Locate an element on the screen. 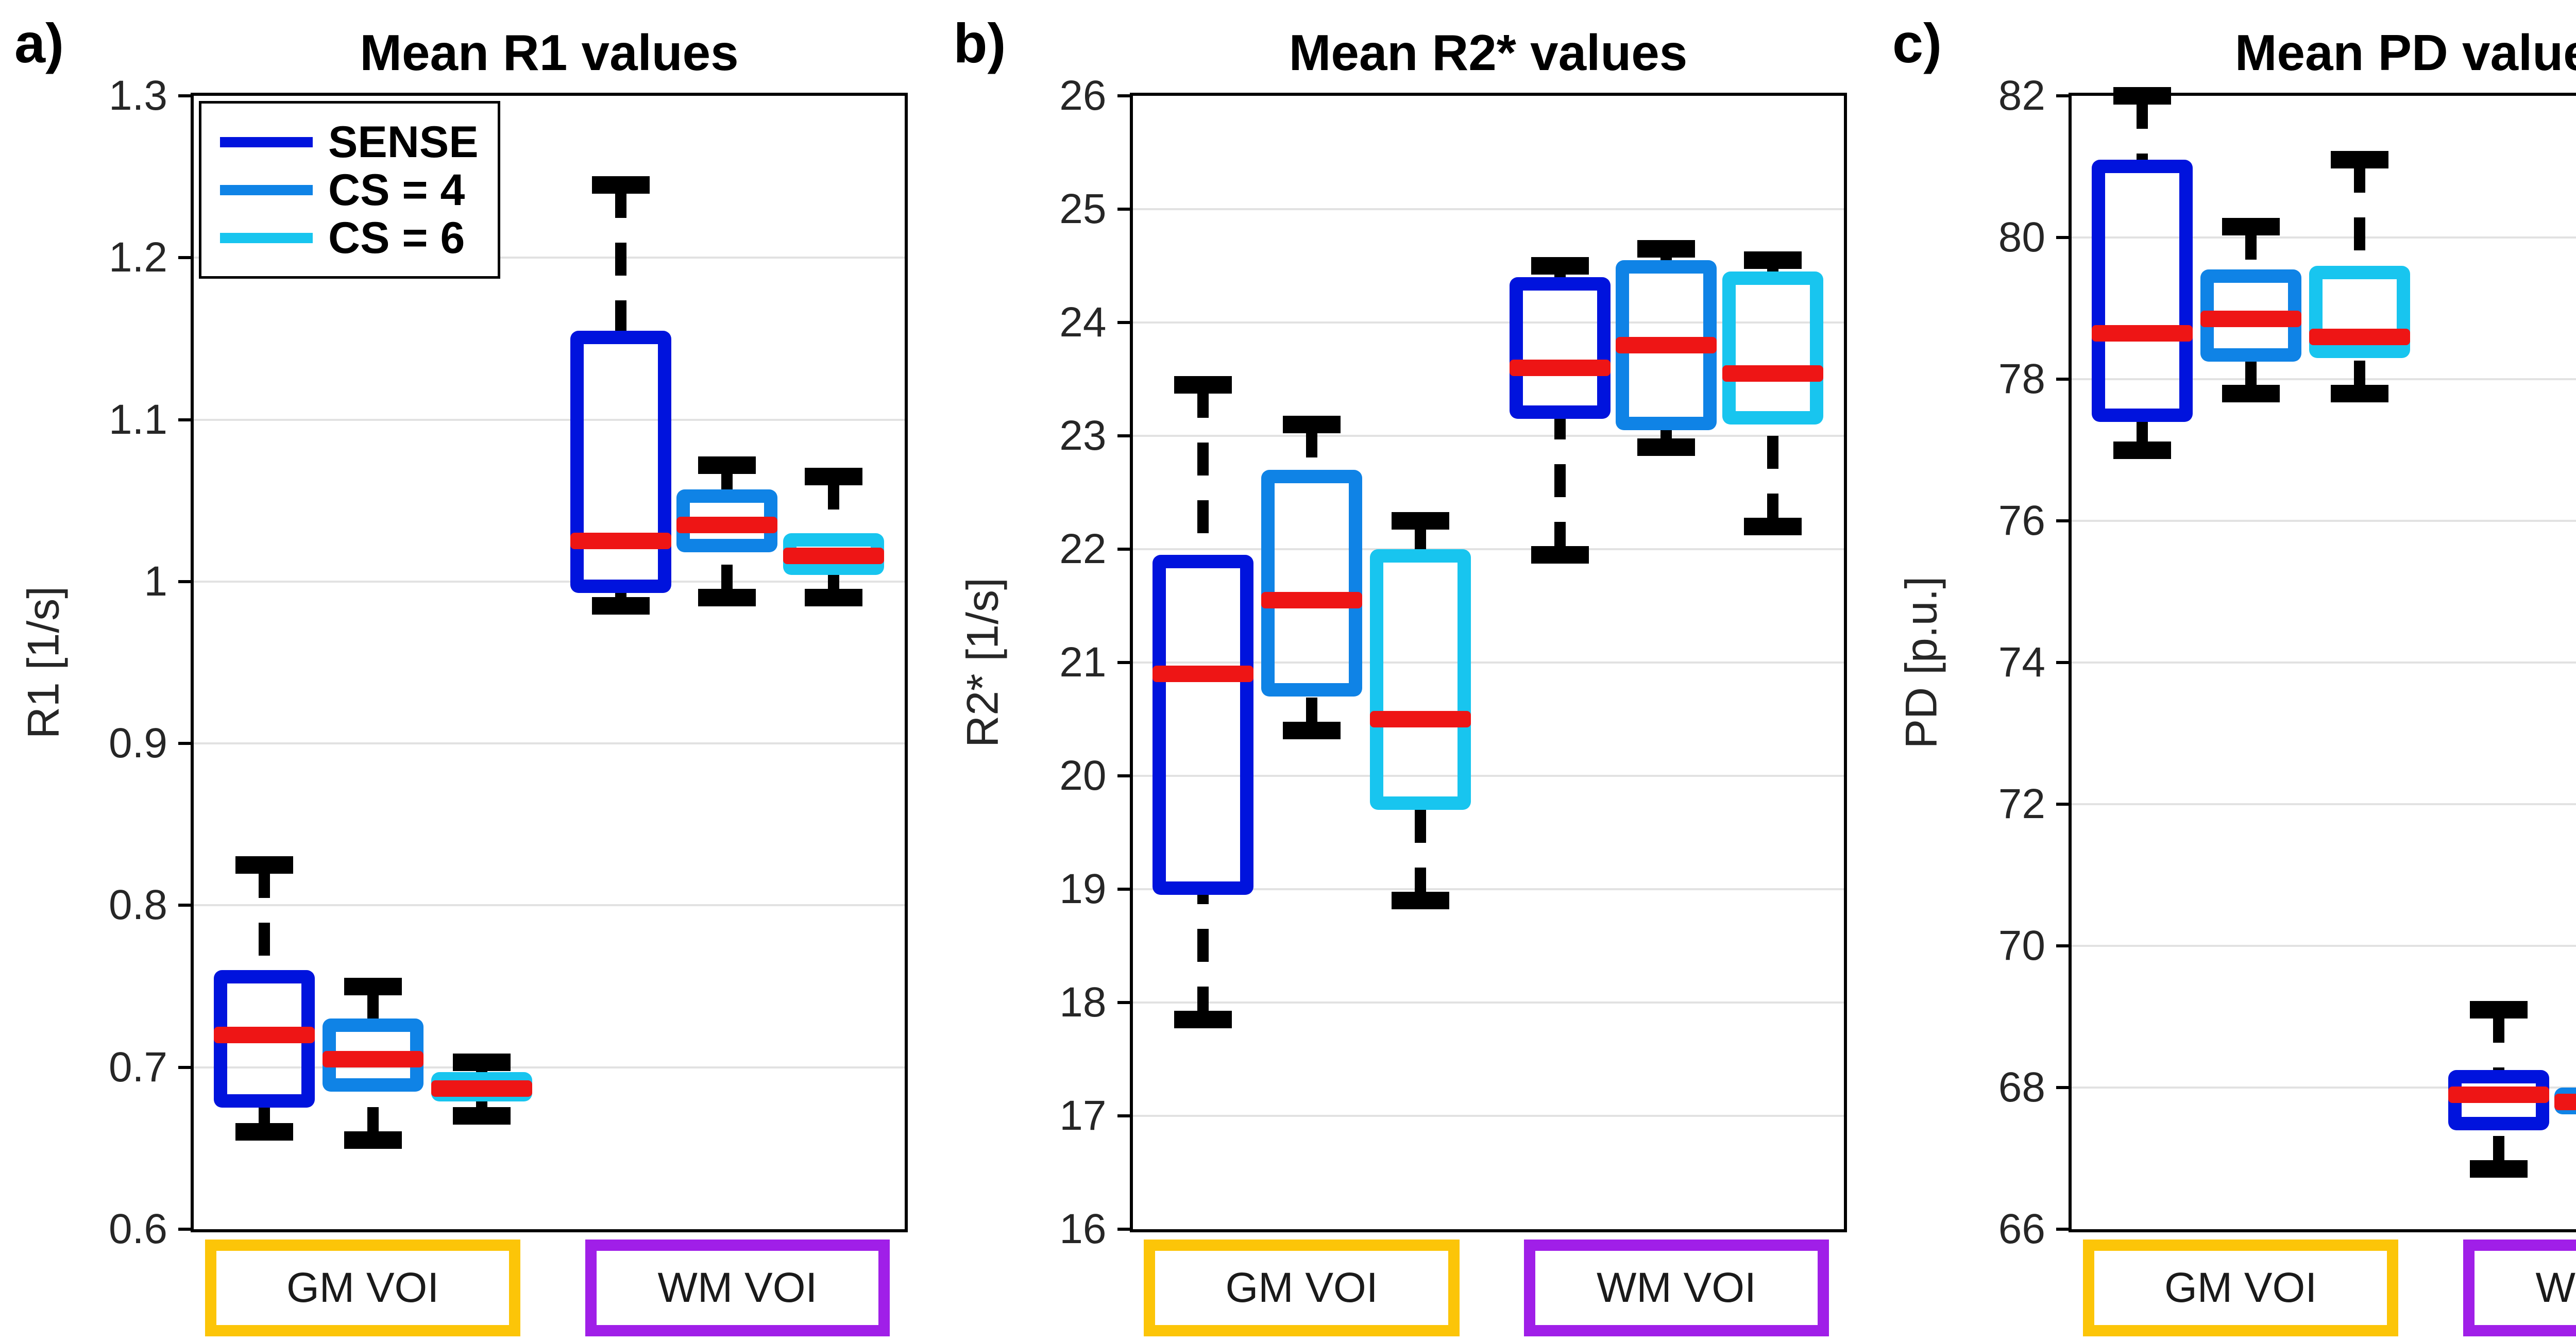 The image size is (2576, 1341). y-tick-label: 1.2 is located at coordinates (138, 257).